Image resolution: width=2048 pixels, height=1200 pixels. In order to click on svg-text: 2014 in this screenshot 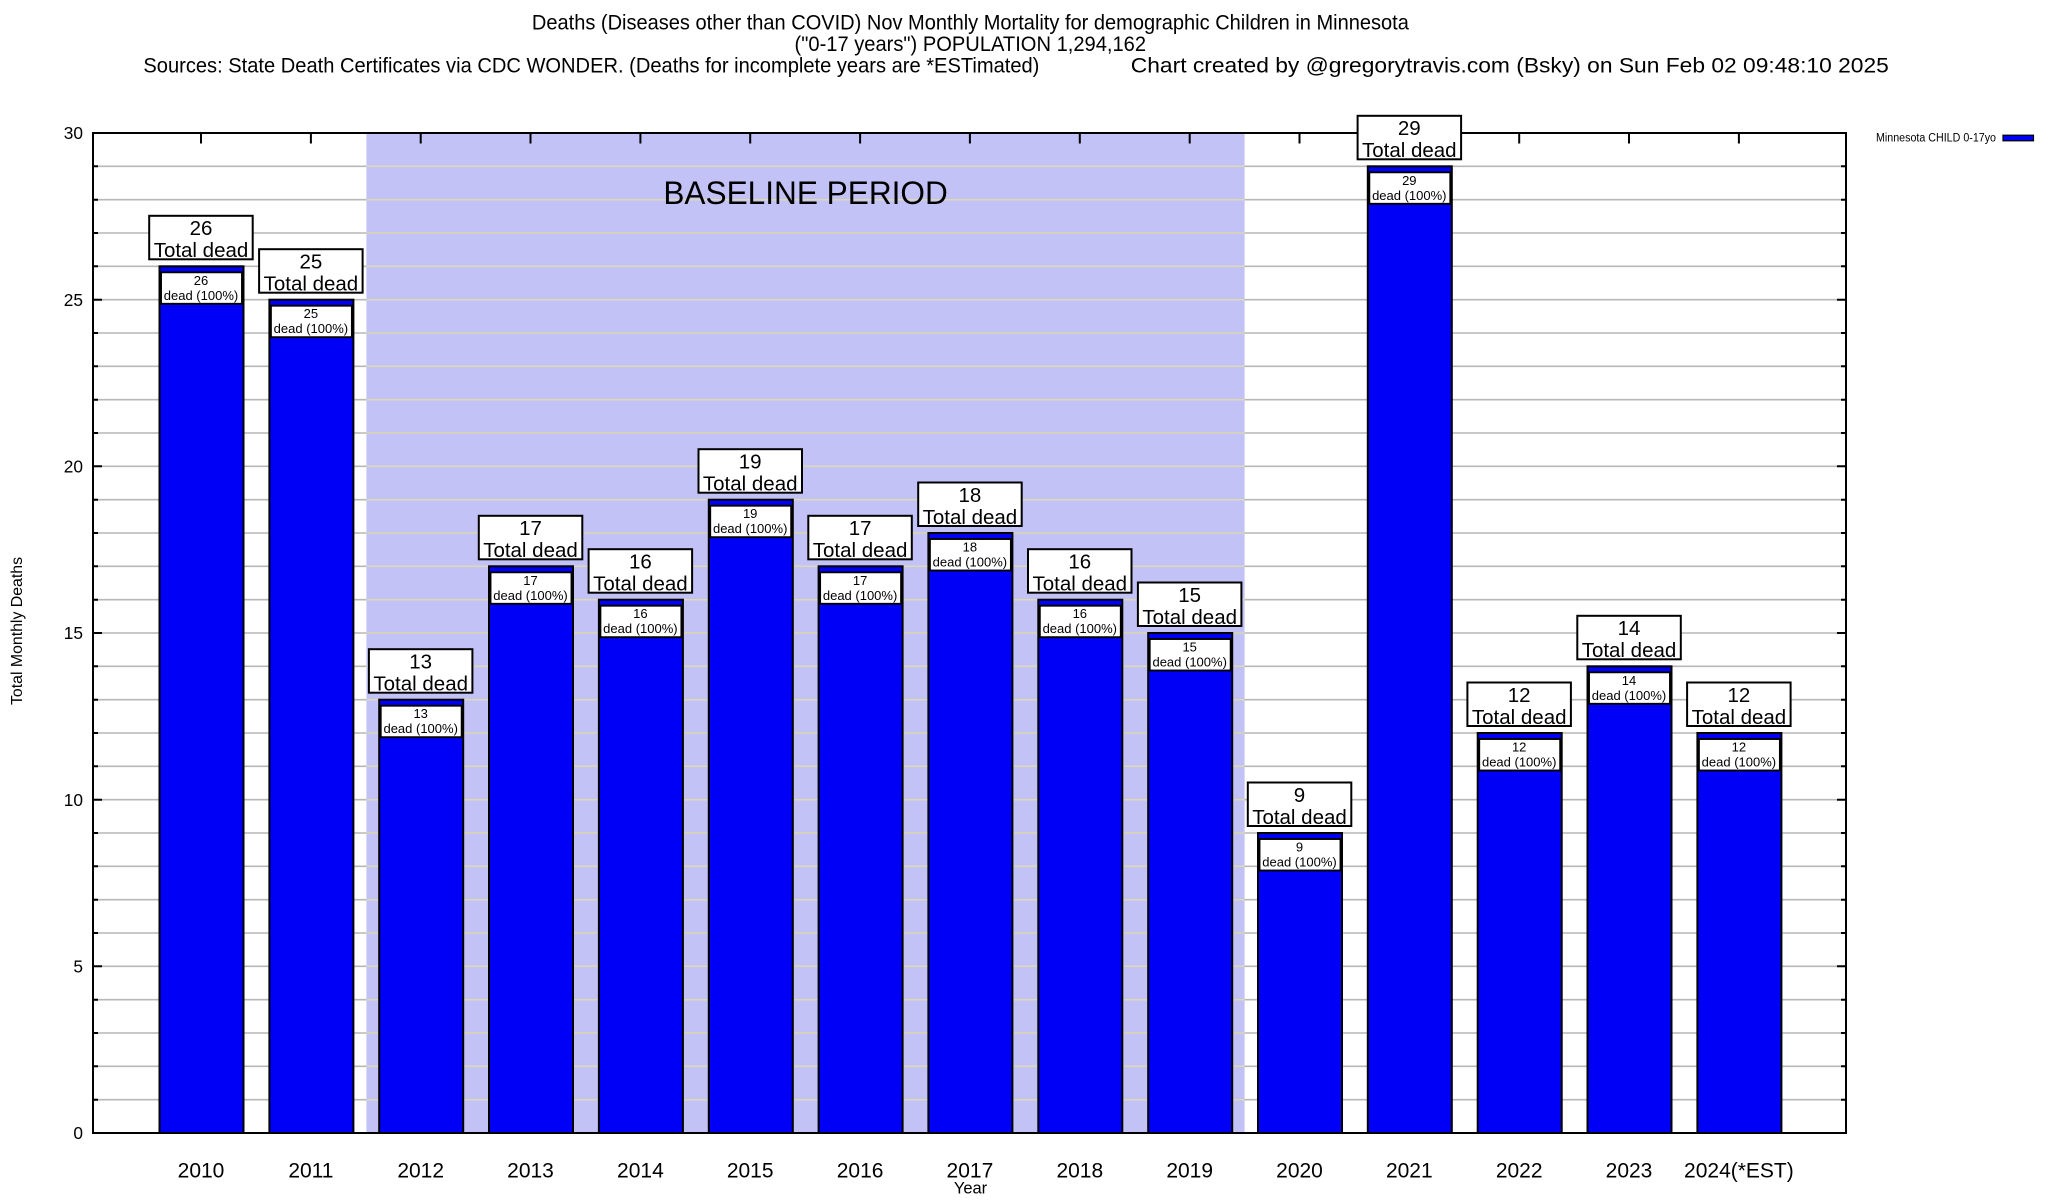, I will do `click(640, 1171)`.